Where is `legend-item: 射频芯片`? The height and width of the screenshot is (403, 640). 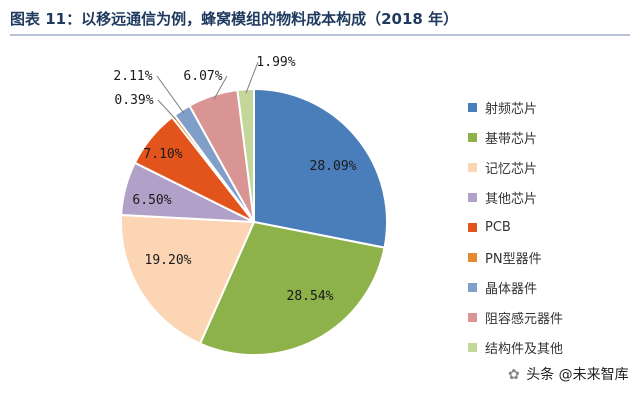 legend-item: 射频芯片 is located at coordinates (548, 107).